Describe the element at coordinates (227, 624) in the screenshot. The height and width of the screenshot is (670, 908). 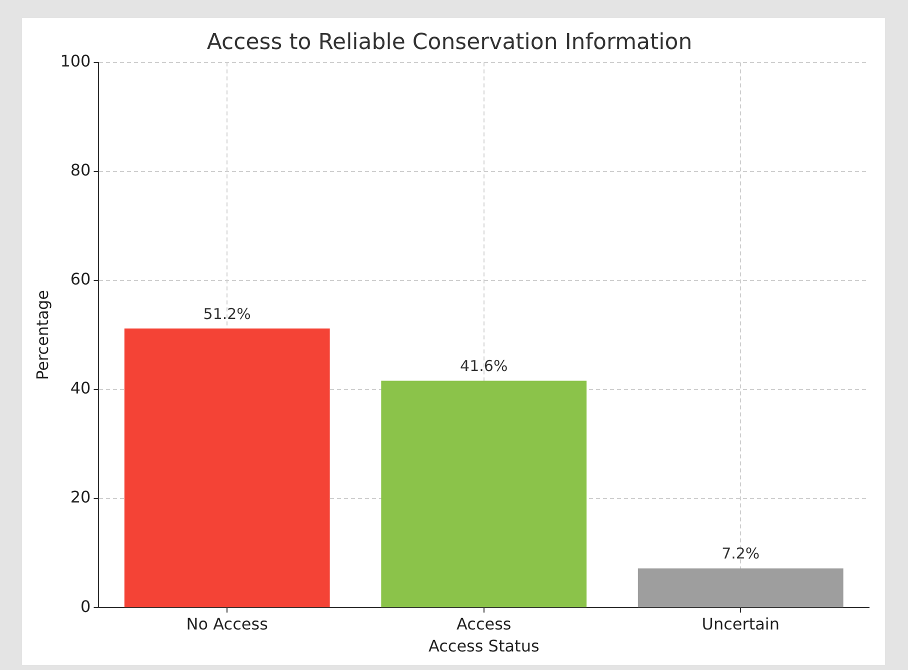
I see `x-tick-label: No Access` at that location.